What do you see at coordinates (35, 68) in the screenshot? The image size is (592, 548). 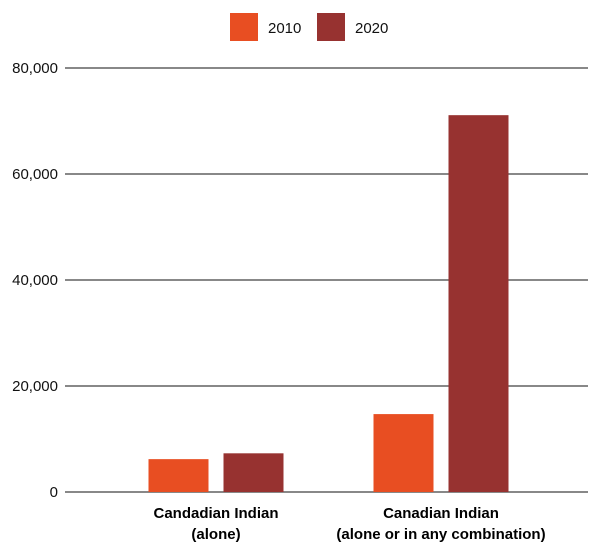 I see `y-tick-label: 80,000` at bounding box center [35, 68].